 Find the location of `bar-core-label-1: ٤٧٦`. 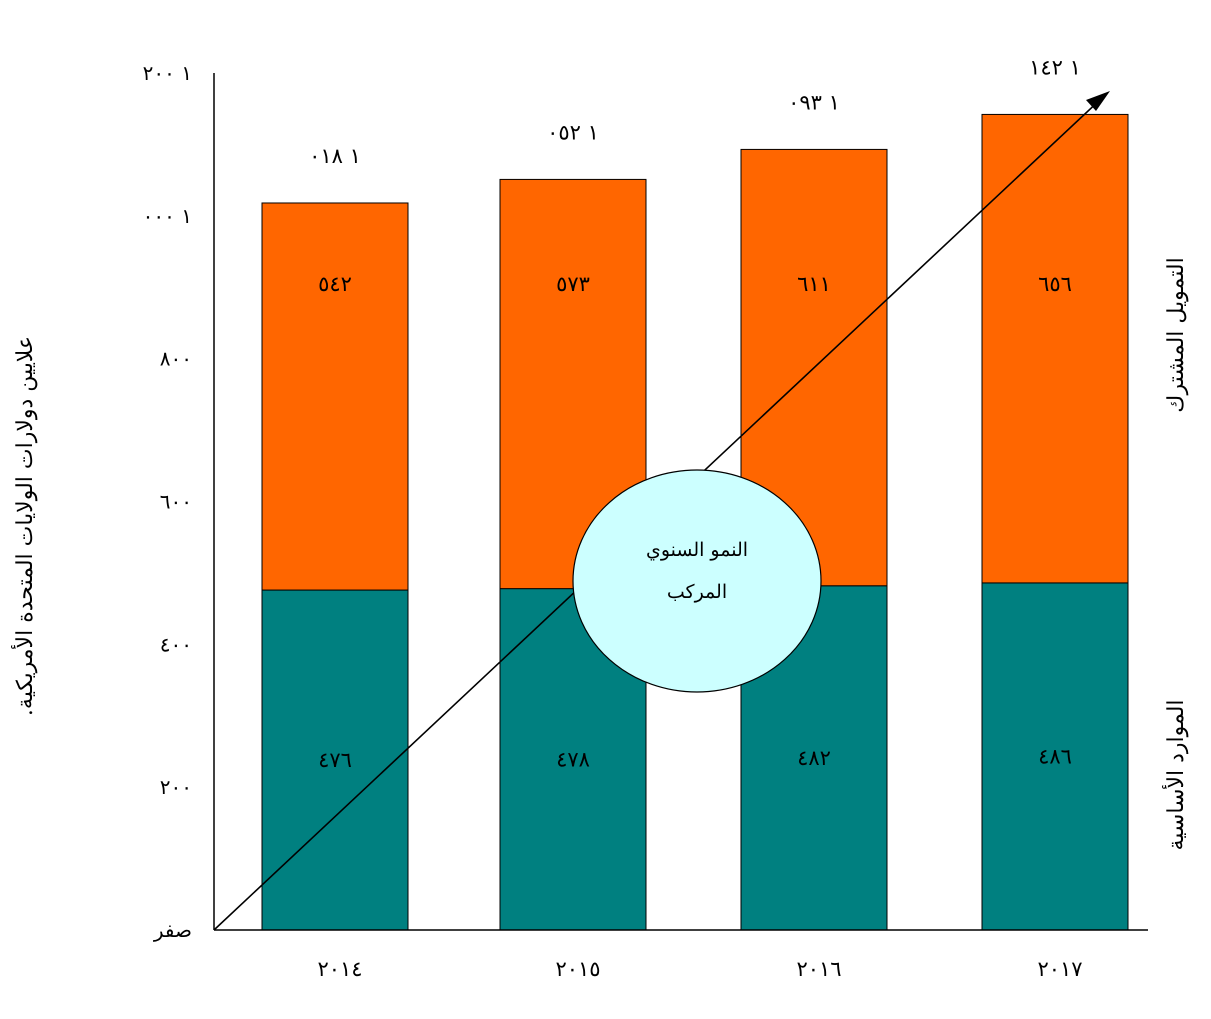

bar-core-label-1: ٤٧٦ is located at coordinates (335, 760).